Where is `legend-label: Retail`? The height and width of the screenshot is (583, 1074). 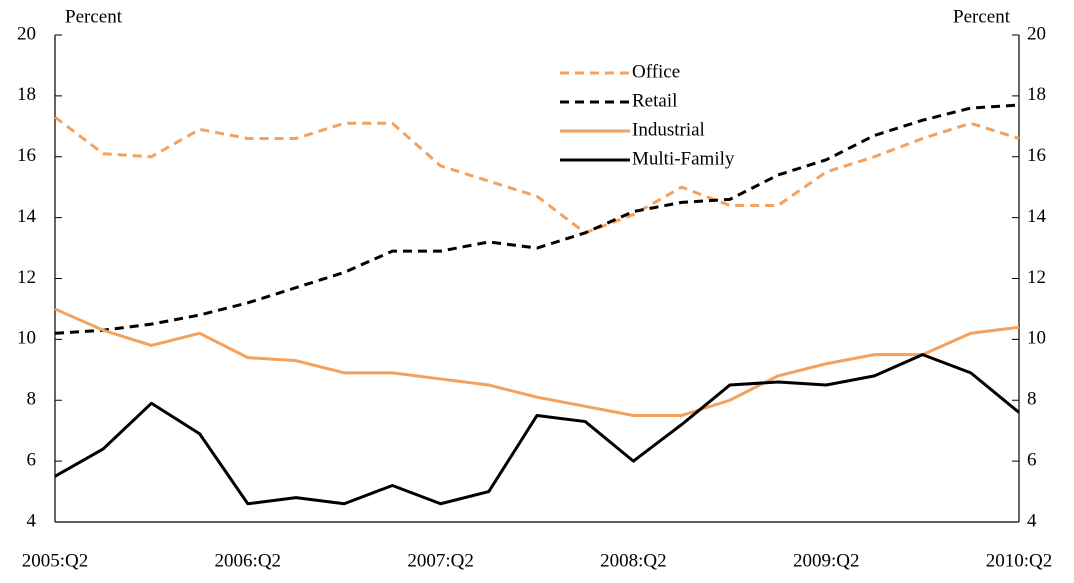
legend-label: Retail is located at coordinates (654, 100).